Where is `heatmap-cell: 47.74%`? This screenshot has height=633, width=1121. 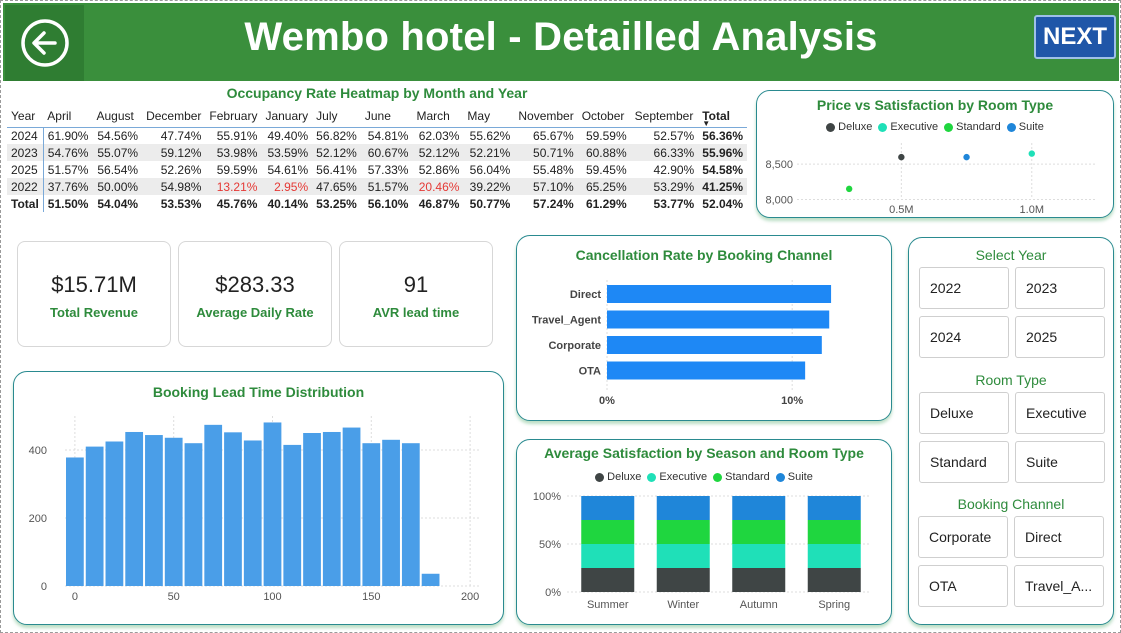 heatmap-cell: 47.74% is located at coordinates (181, 135).